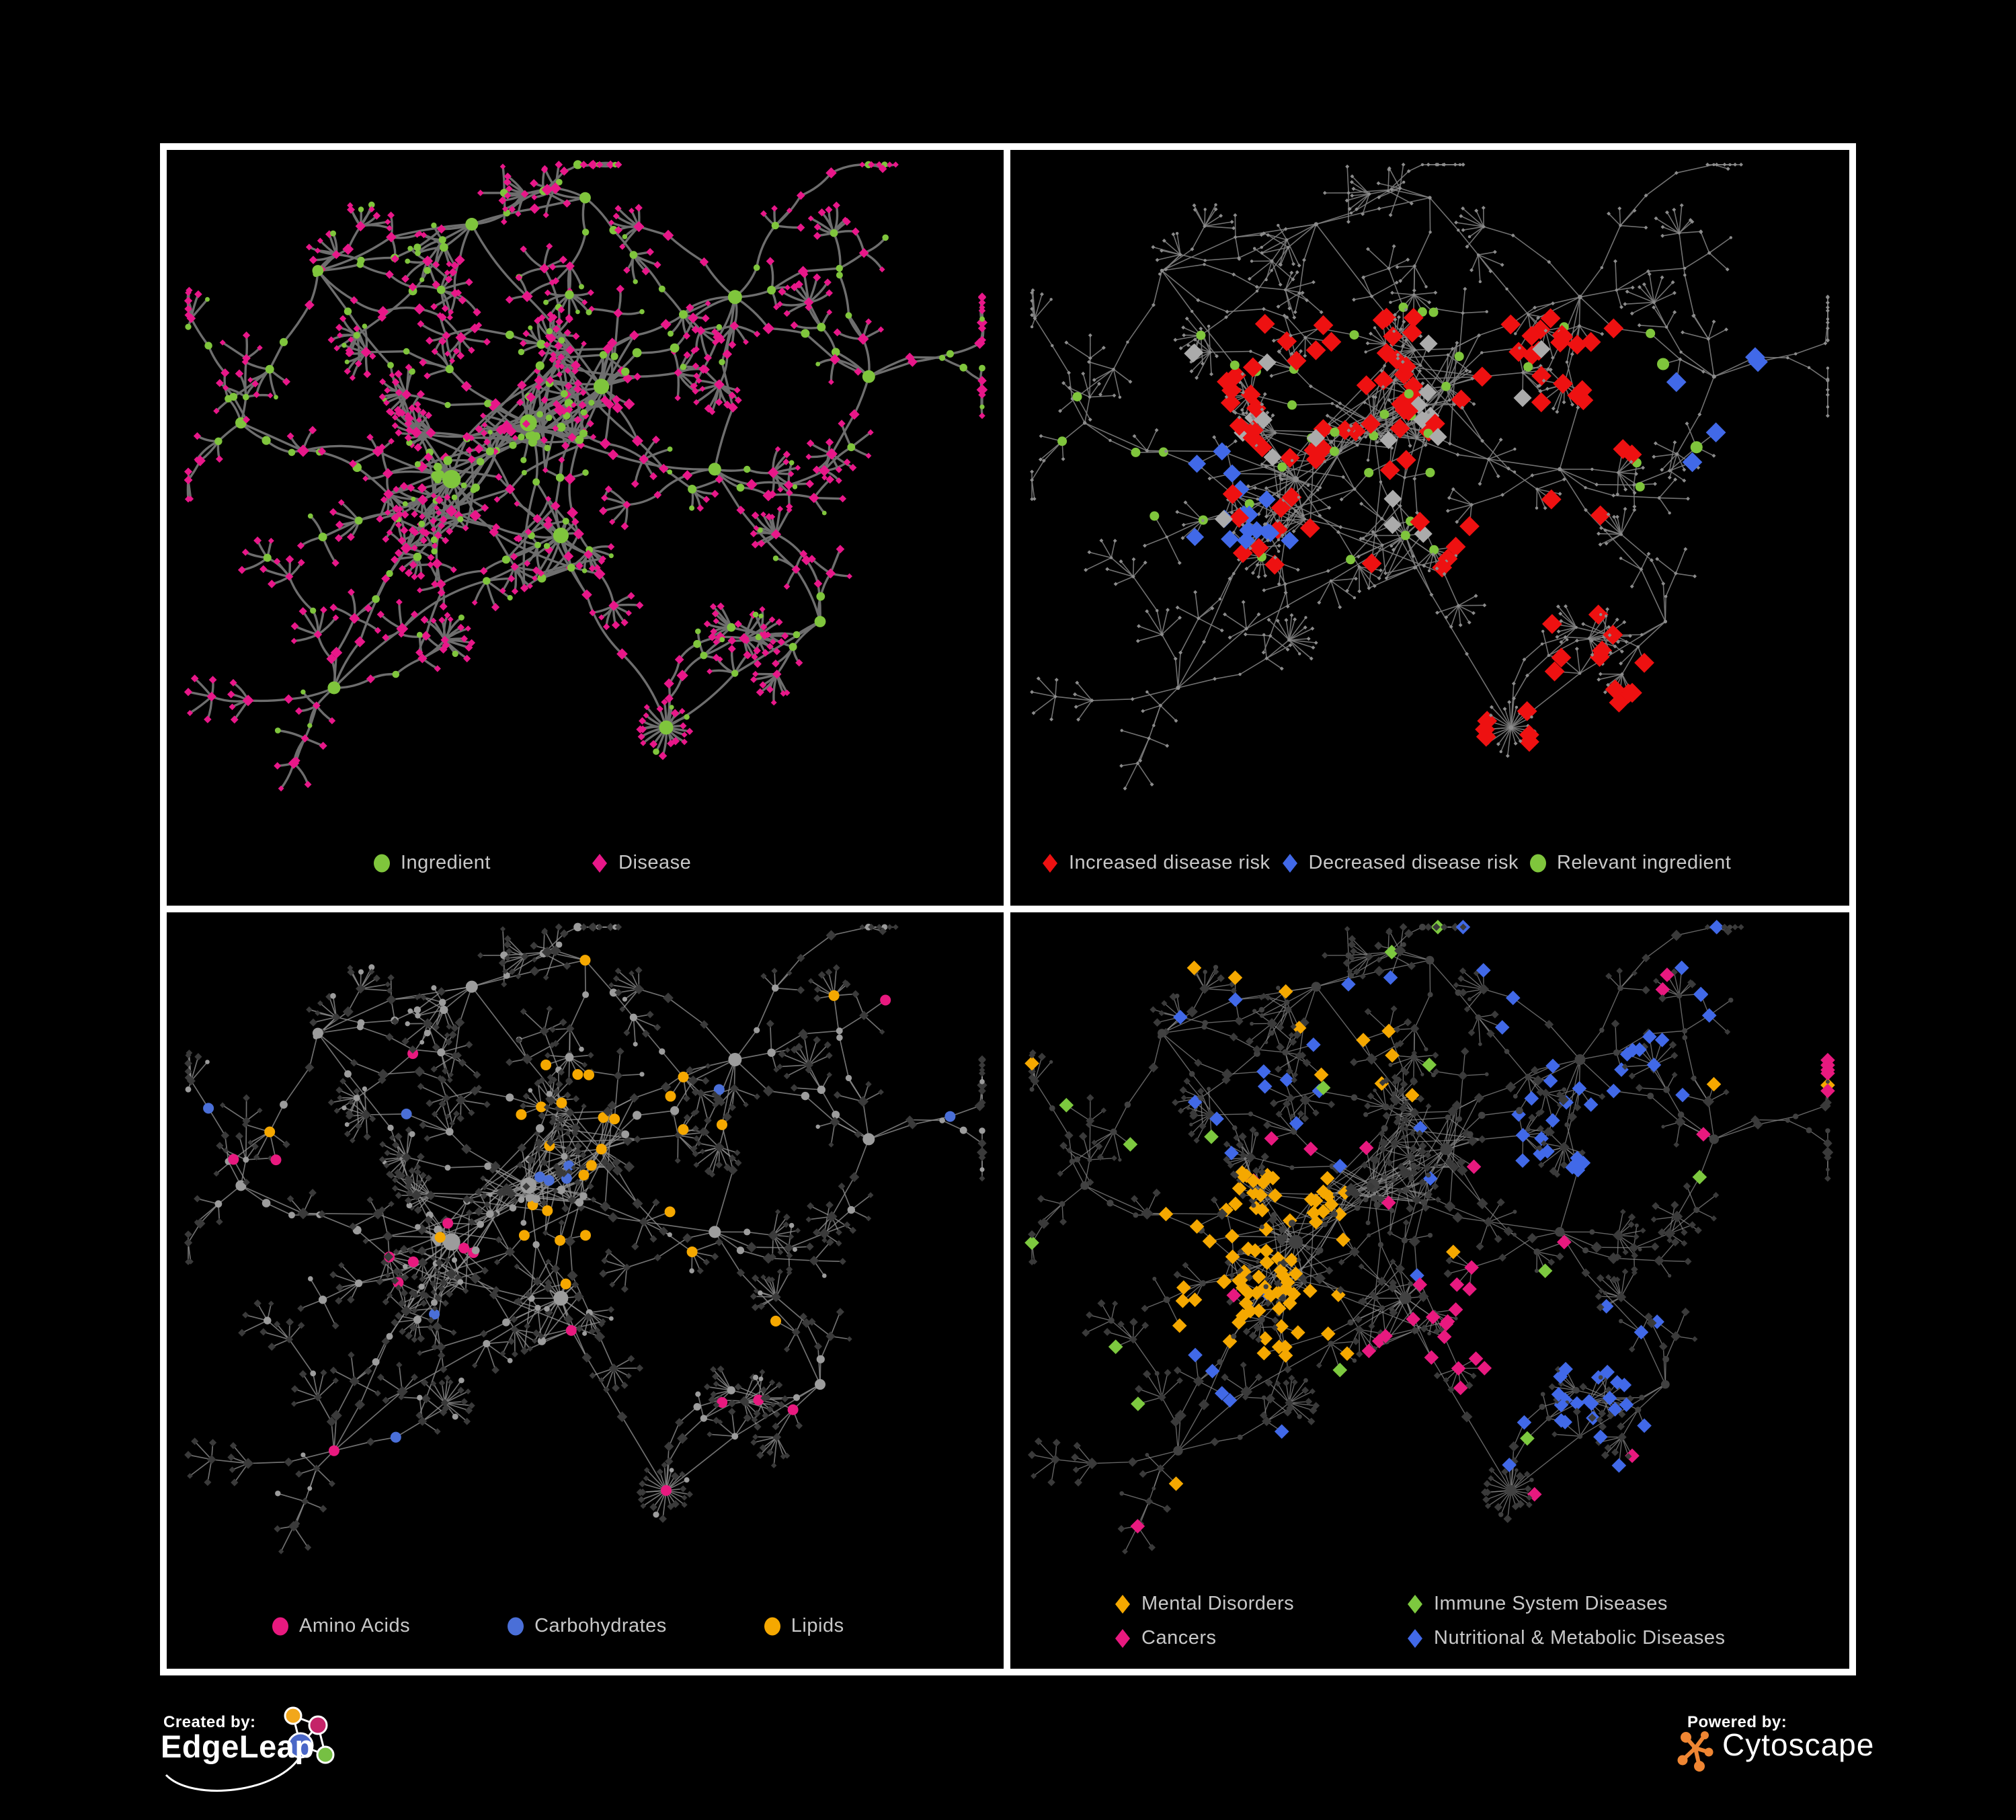  Describe the element at coordinates (1122, 1604) in the screenshot. I see `mental-disorders-diamond-icon` at that location.